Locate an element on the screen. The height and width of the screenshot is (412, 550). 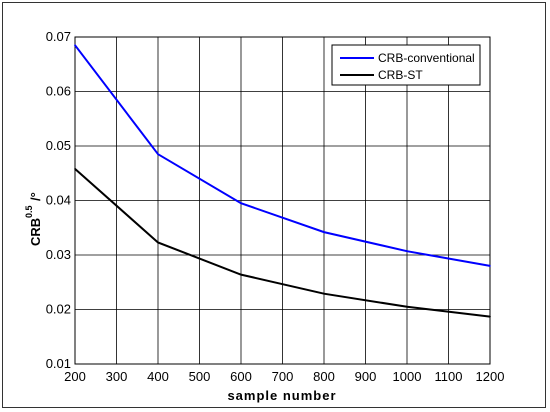
x-tick-label: 900 is located at coordinates (366, 376).